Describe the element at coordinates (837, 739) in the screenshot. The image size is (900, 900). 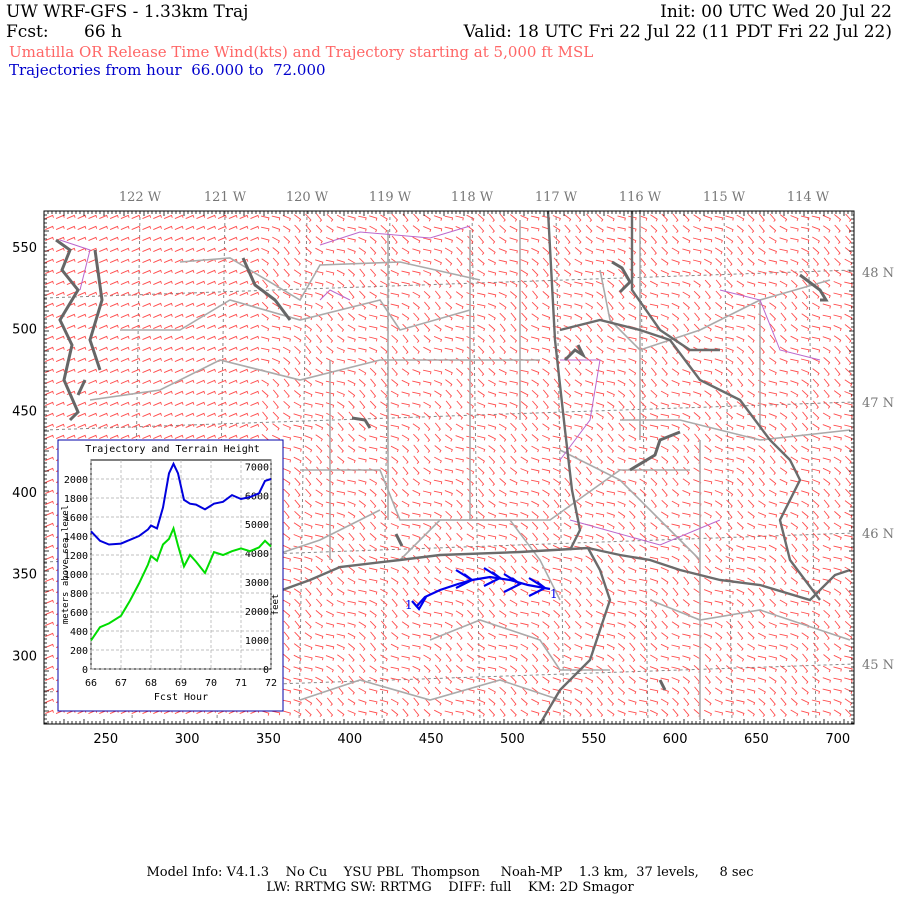
I see `x-axis-label: 700` at that location.